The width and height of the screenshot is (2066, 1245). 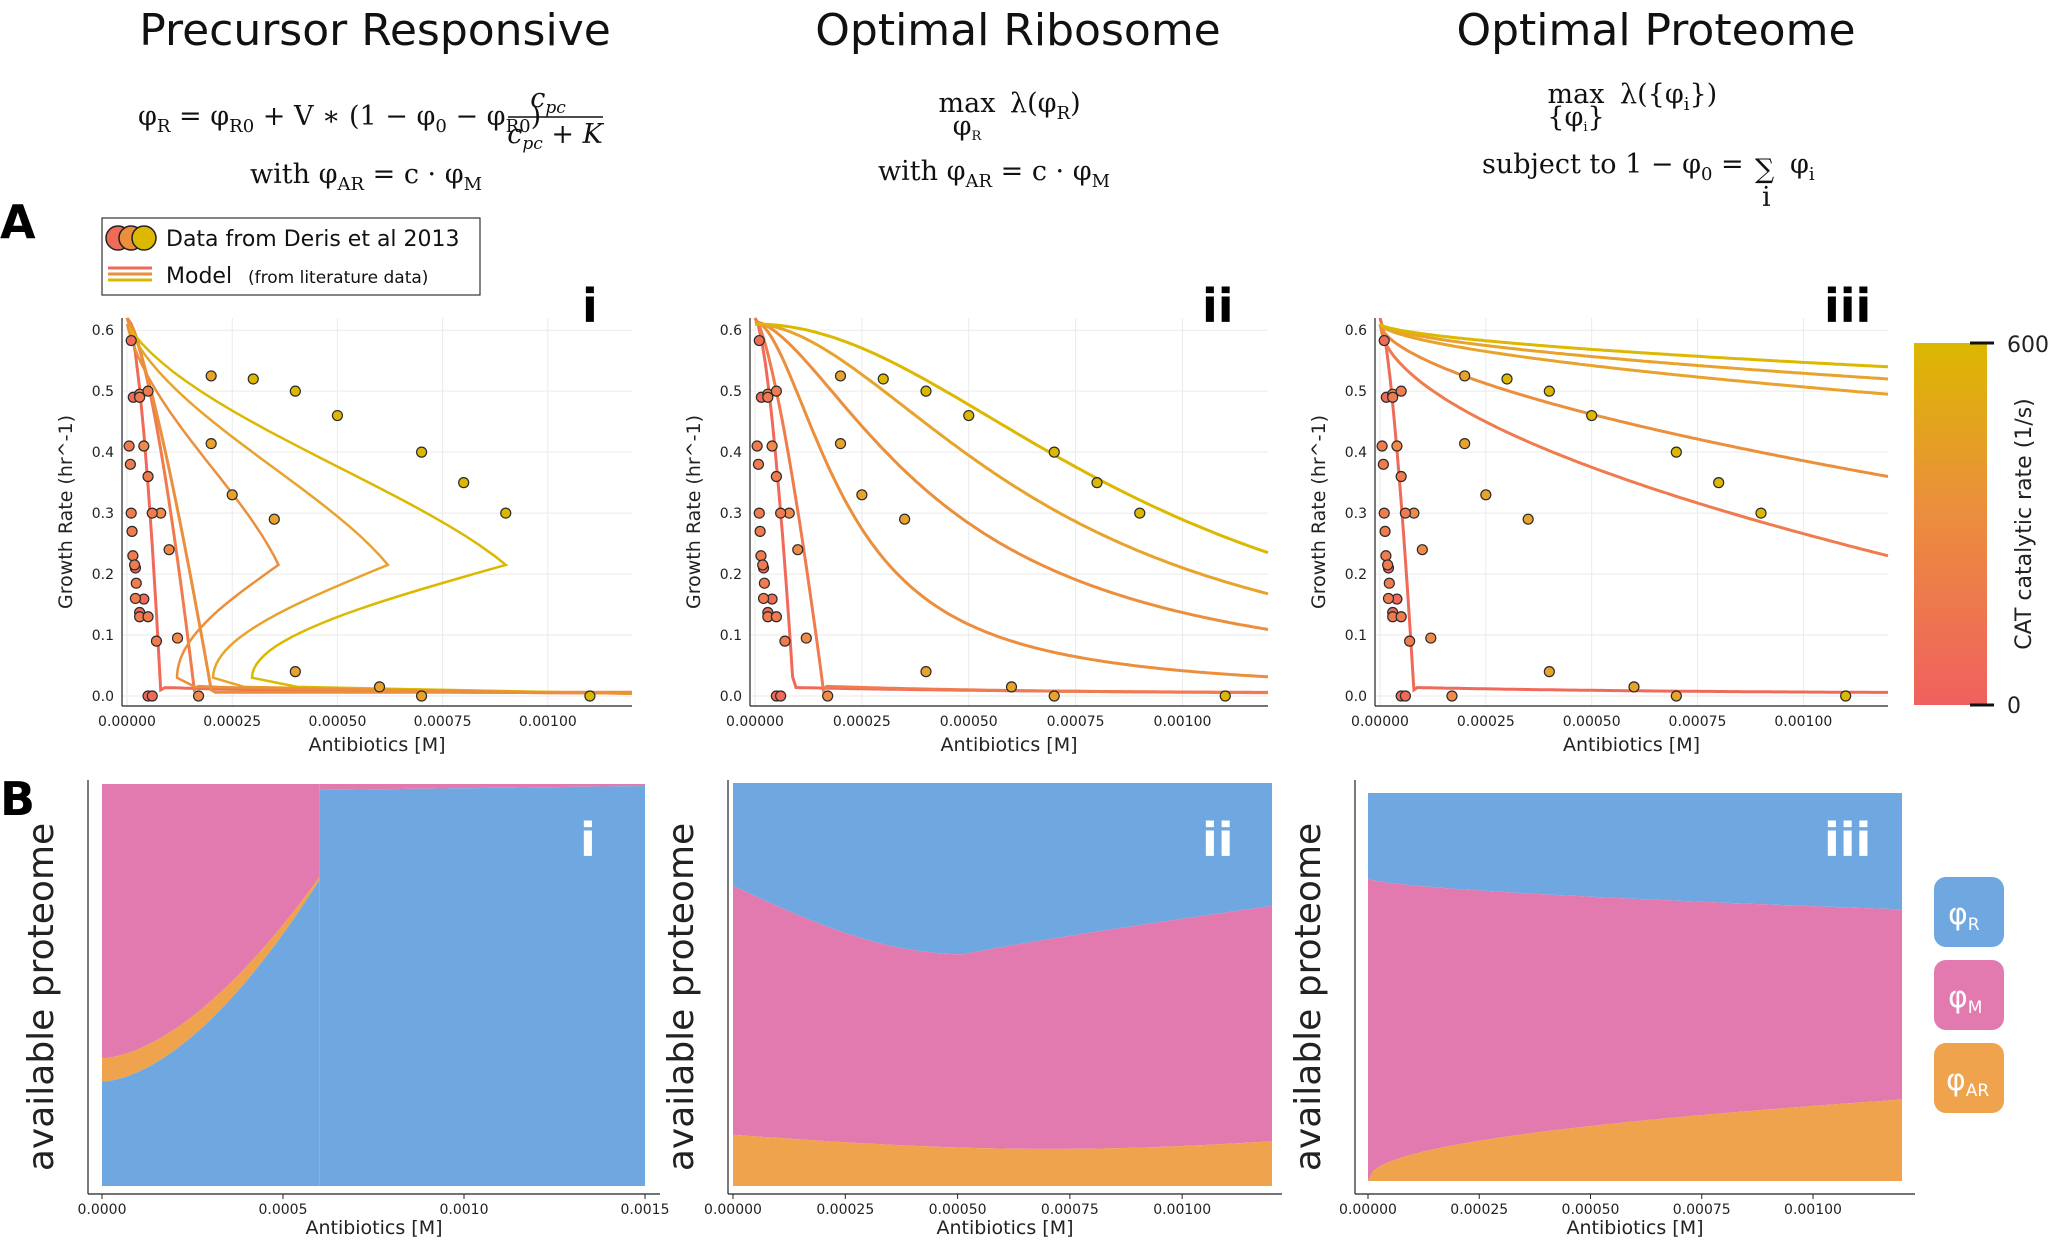 I want to click on panel-b-ii-label: ii, so click(x=1218, y=840).